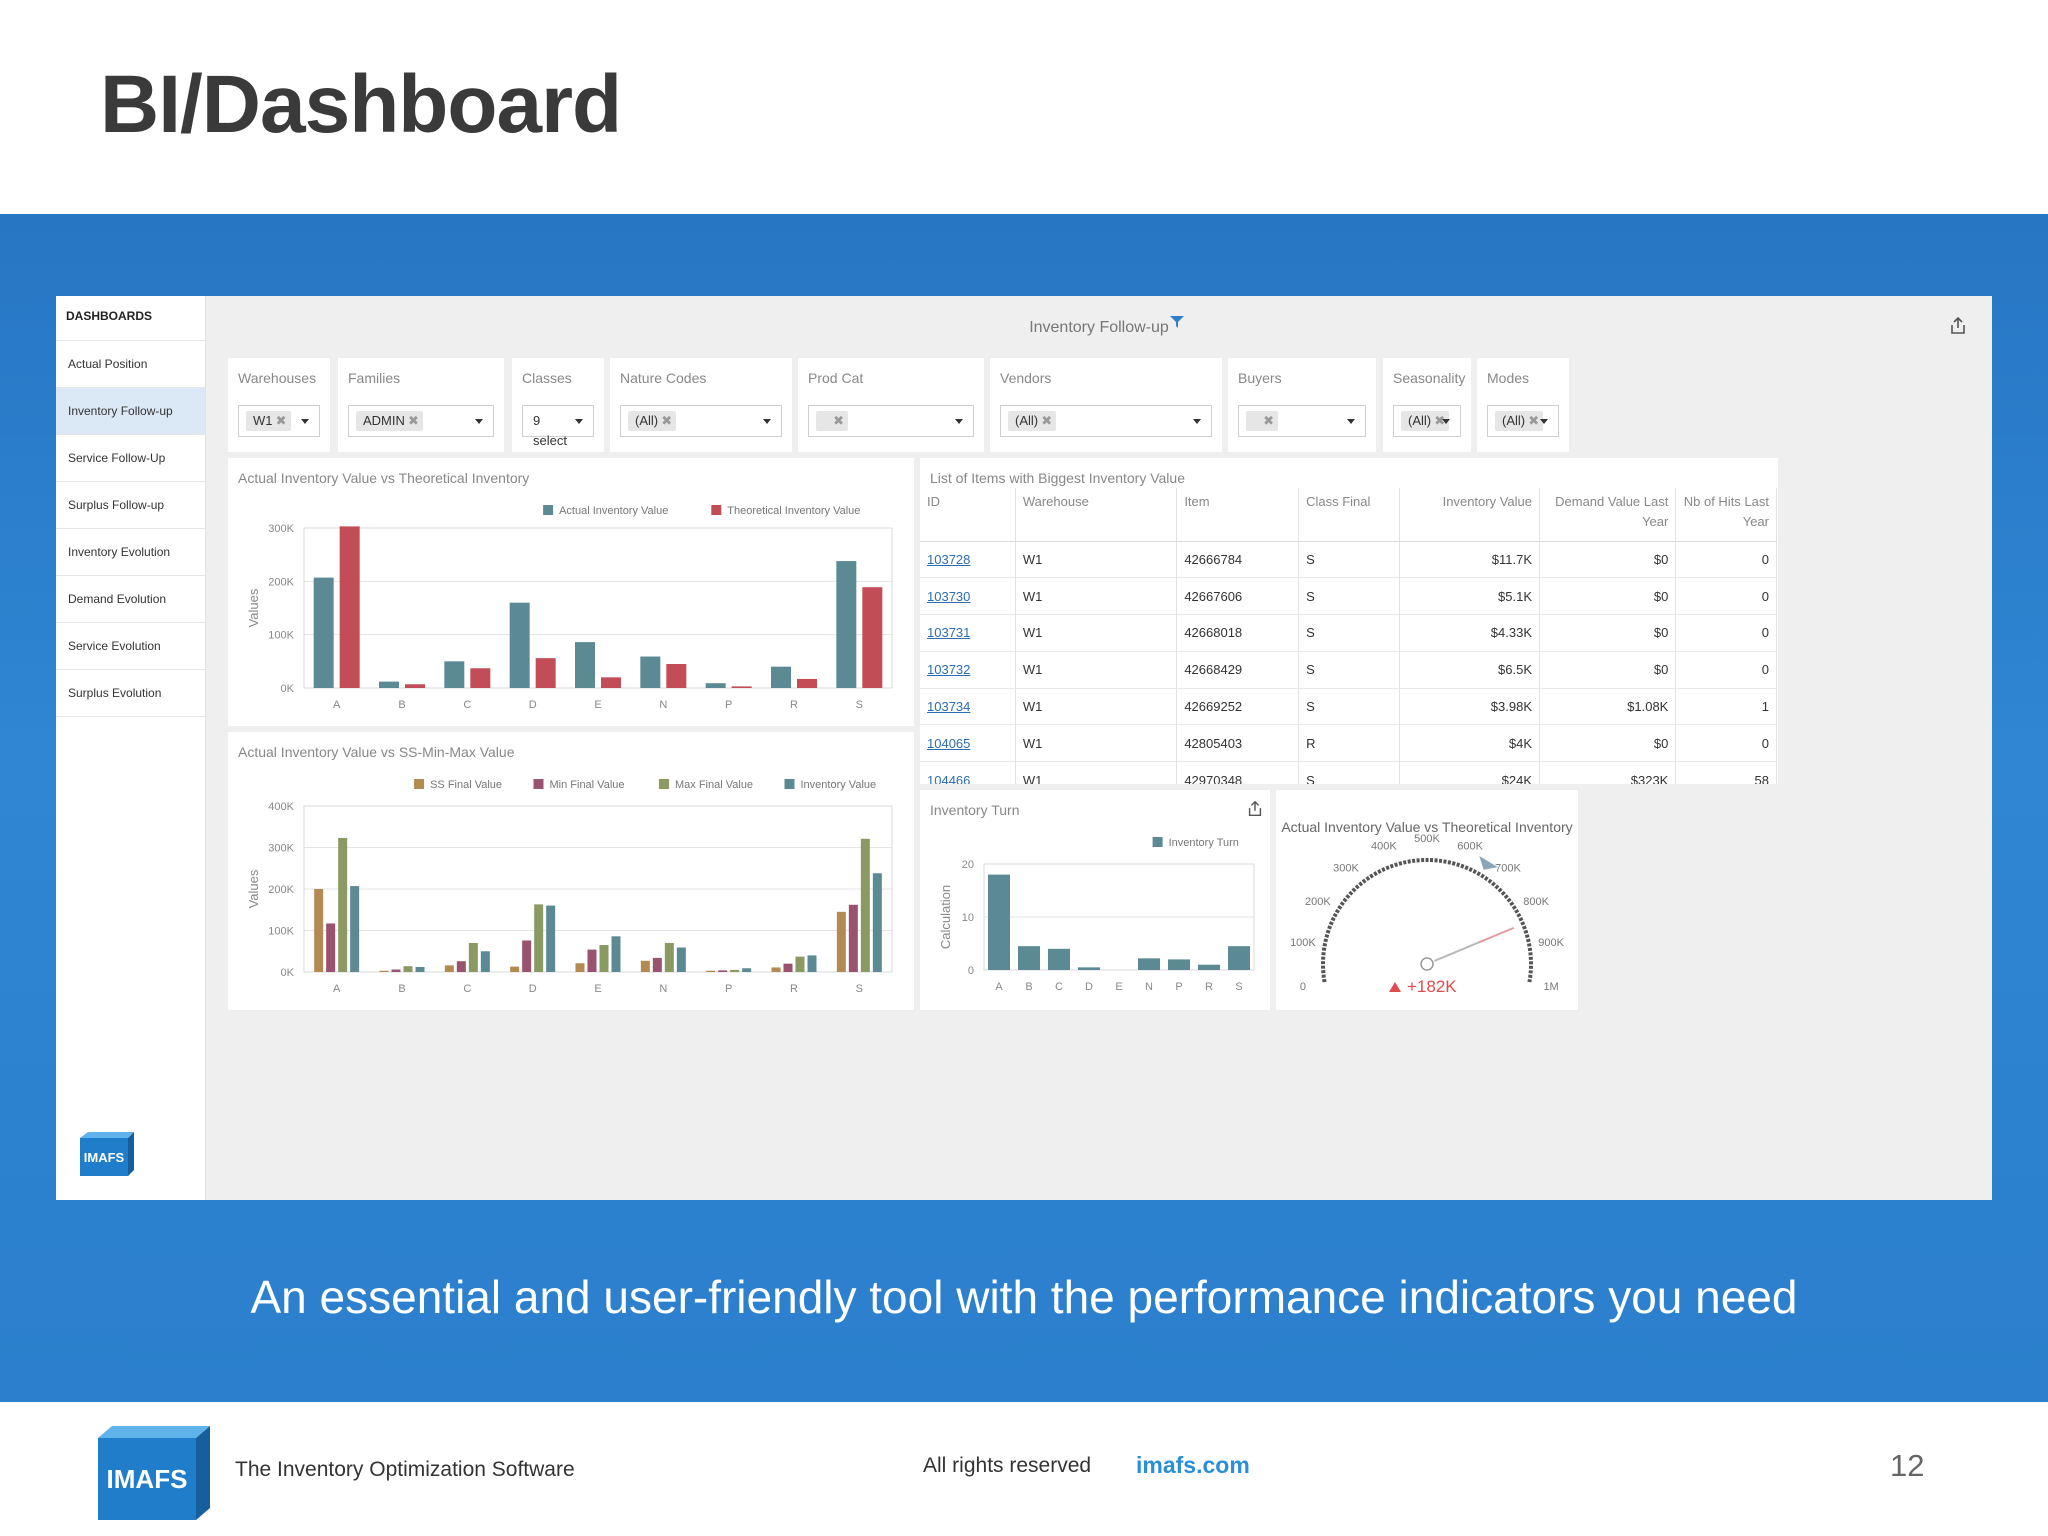 The width and height of the screenshot is (2048, 1536). What do you see at coordinates (949, 707) in the screenshot?
I see `item-id-link: 103734` at bounding box center [949, 707].